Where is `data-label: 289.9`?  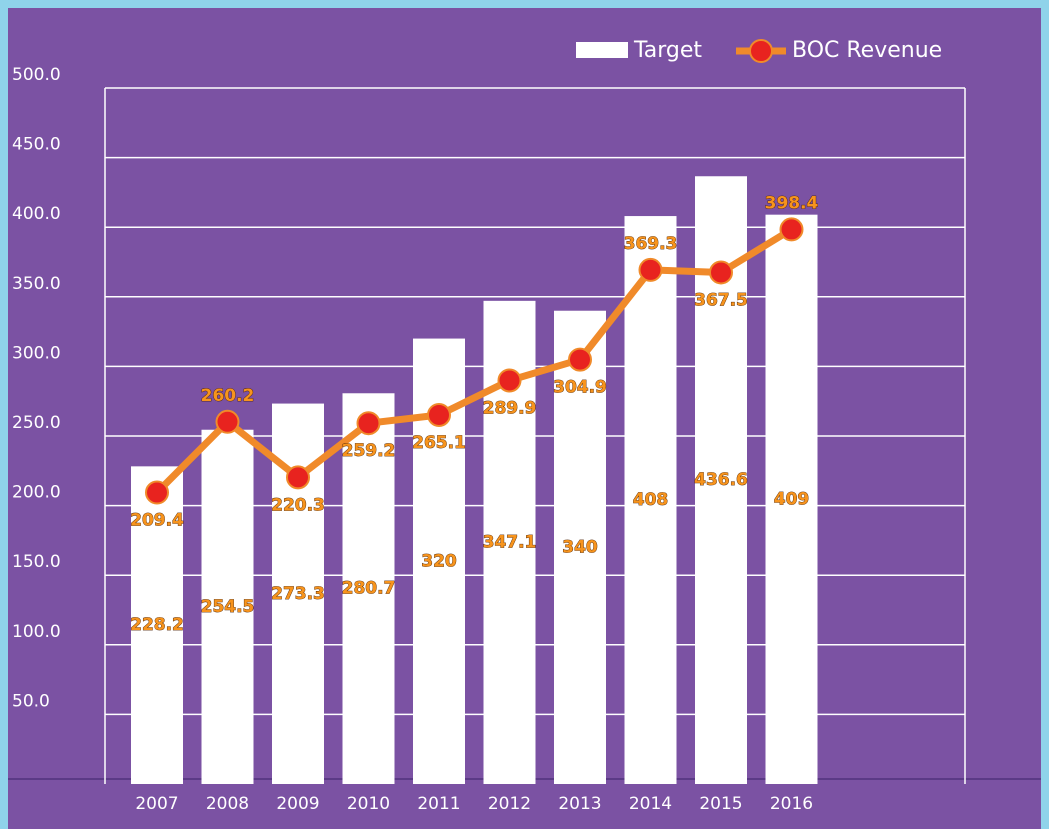
data-label: 289.9 is located at coordinates (510, 408).